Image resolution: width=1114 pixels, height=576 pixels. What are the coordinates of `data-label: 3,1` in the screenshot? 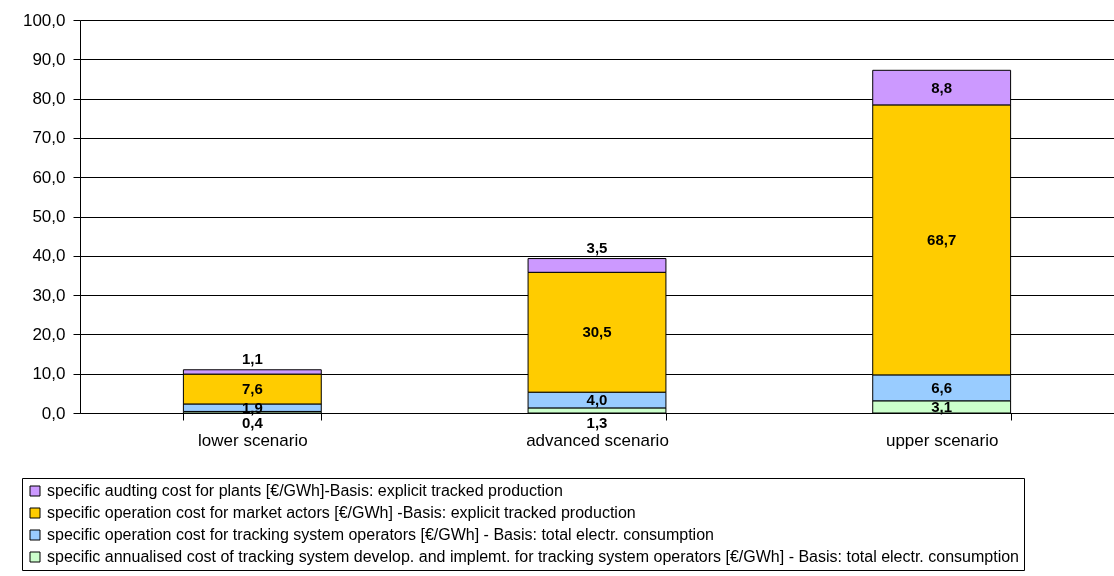 It's located at (942, 406).